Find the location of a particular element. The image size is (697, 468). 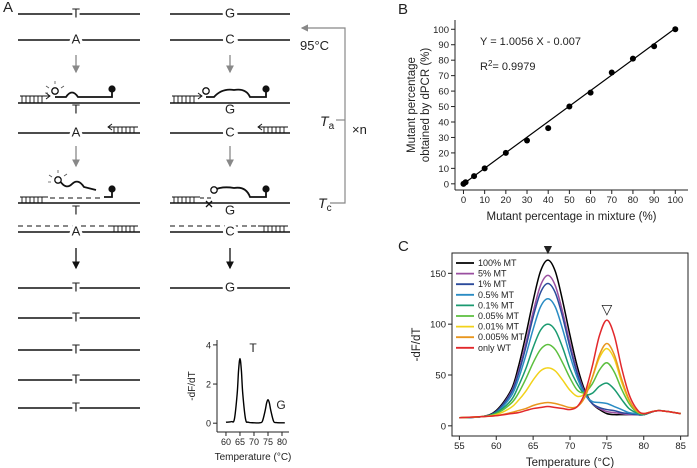

r-base: R is located at coordinates (484, 67).